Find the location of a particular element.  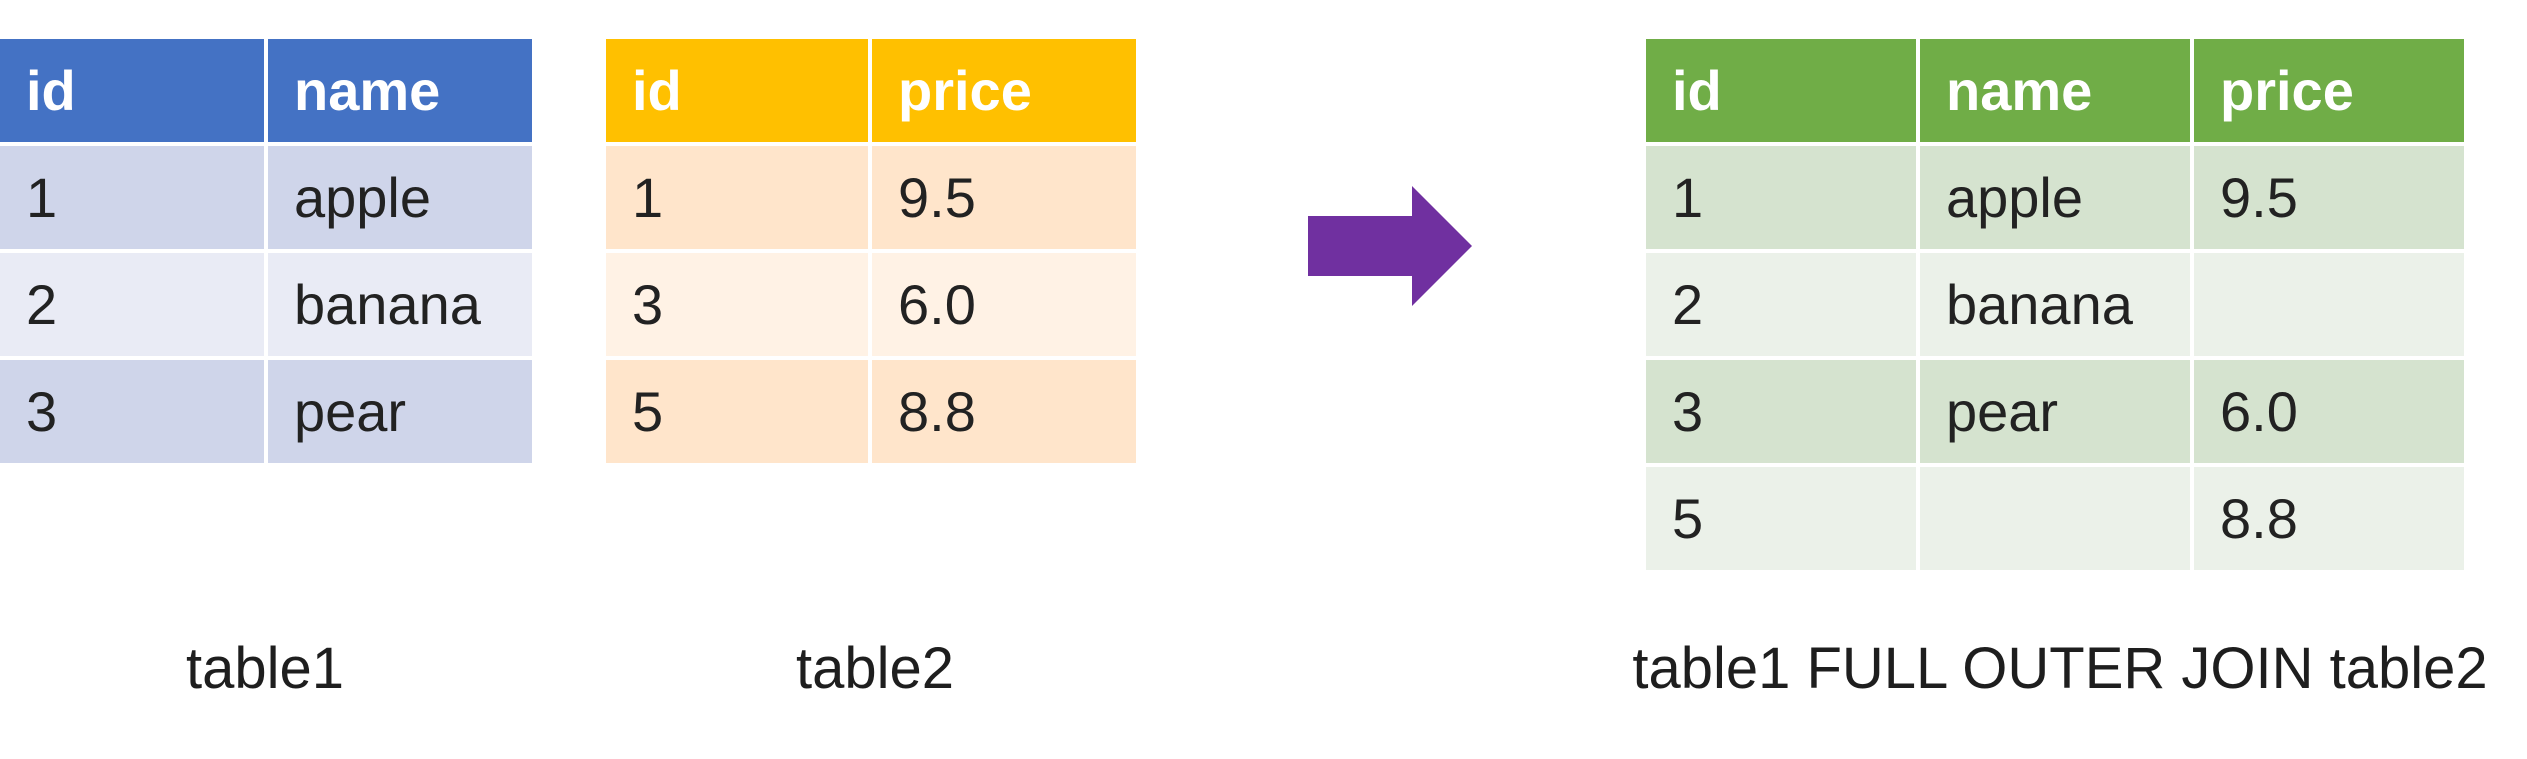

table2-header-id: id is located at coordinates (737, 90).